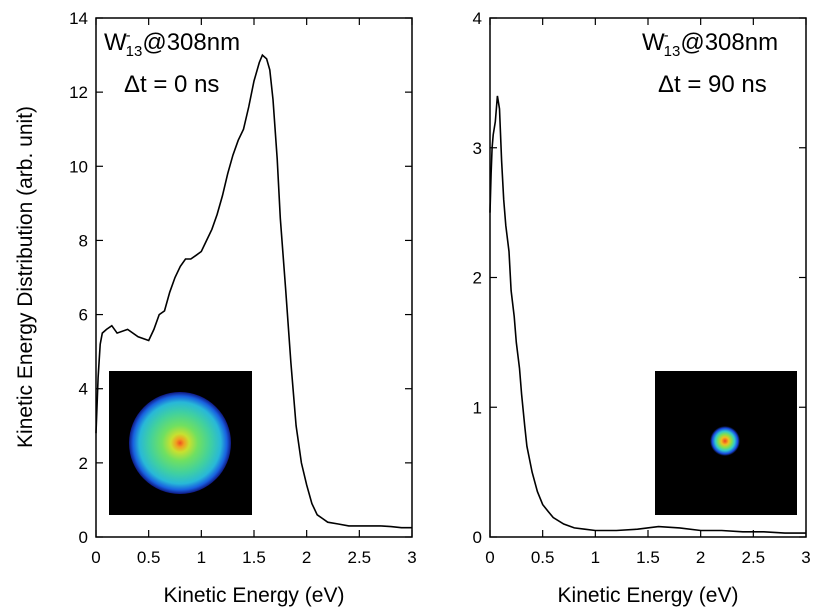 The width and height of the screenshot is (814, 612). What do you see at coordinates (360, 557) in the screenshot?
I see `left-x-tick-label: 2.5` at bounding box center [360, 557].